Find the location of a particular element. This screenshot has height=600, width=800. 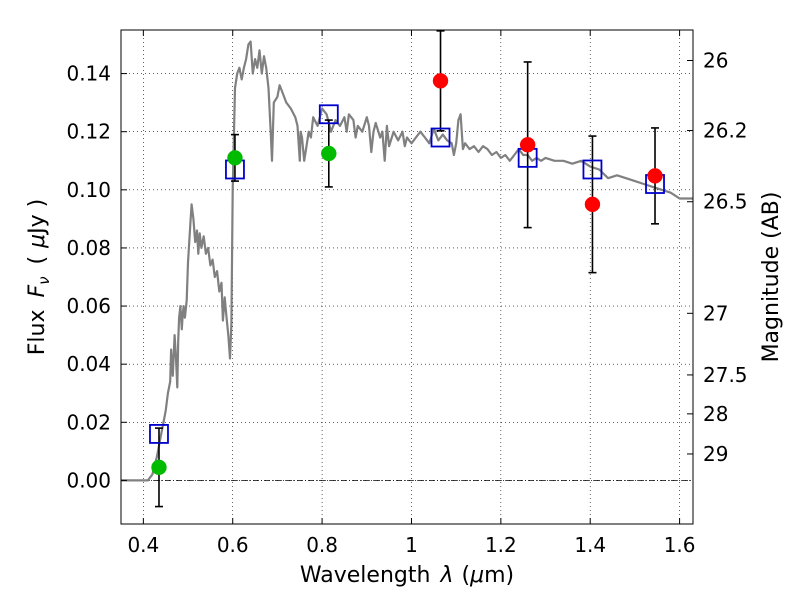

x-axis-label-unit-mu: μ is located at coordinates (476, 575).